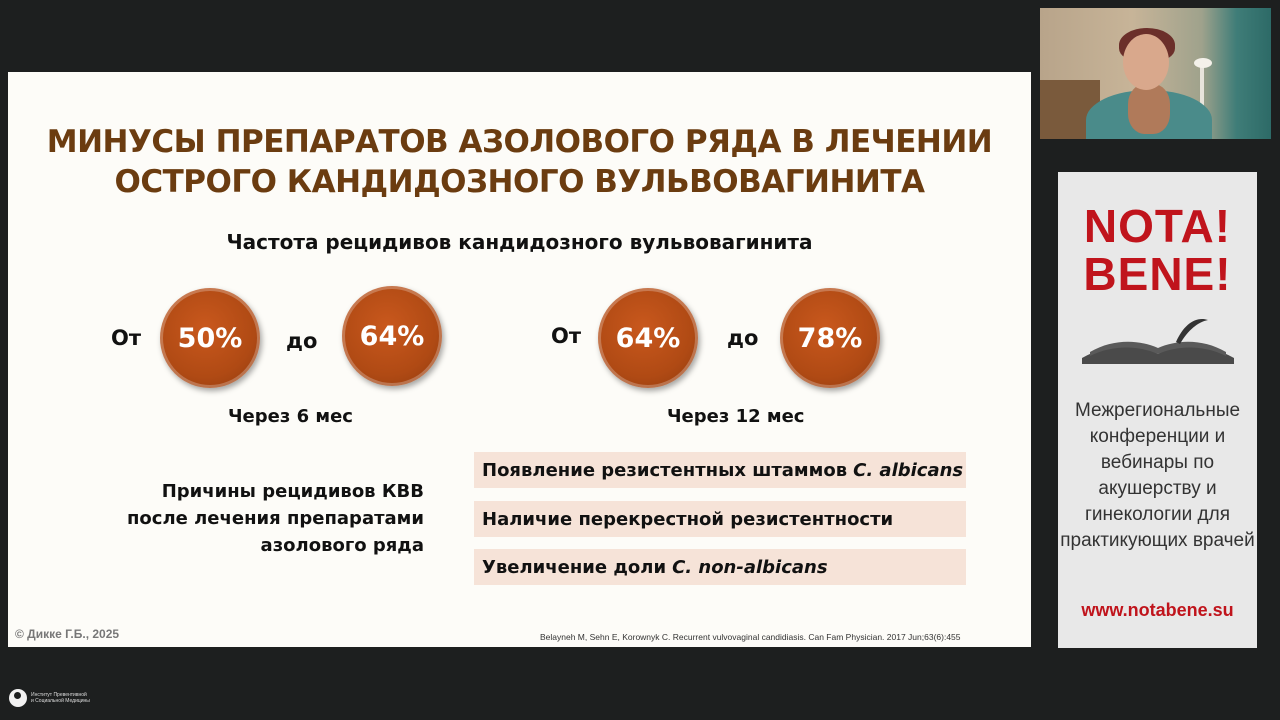 This screenshot has height=720, width=1280. Describe the element at coordinates (1203, 63) in the screenshot. I see `webcam-lamp-shade` at that location.